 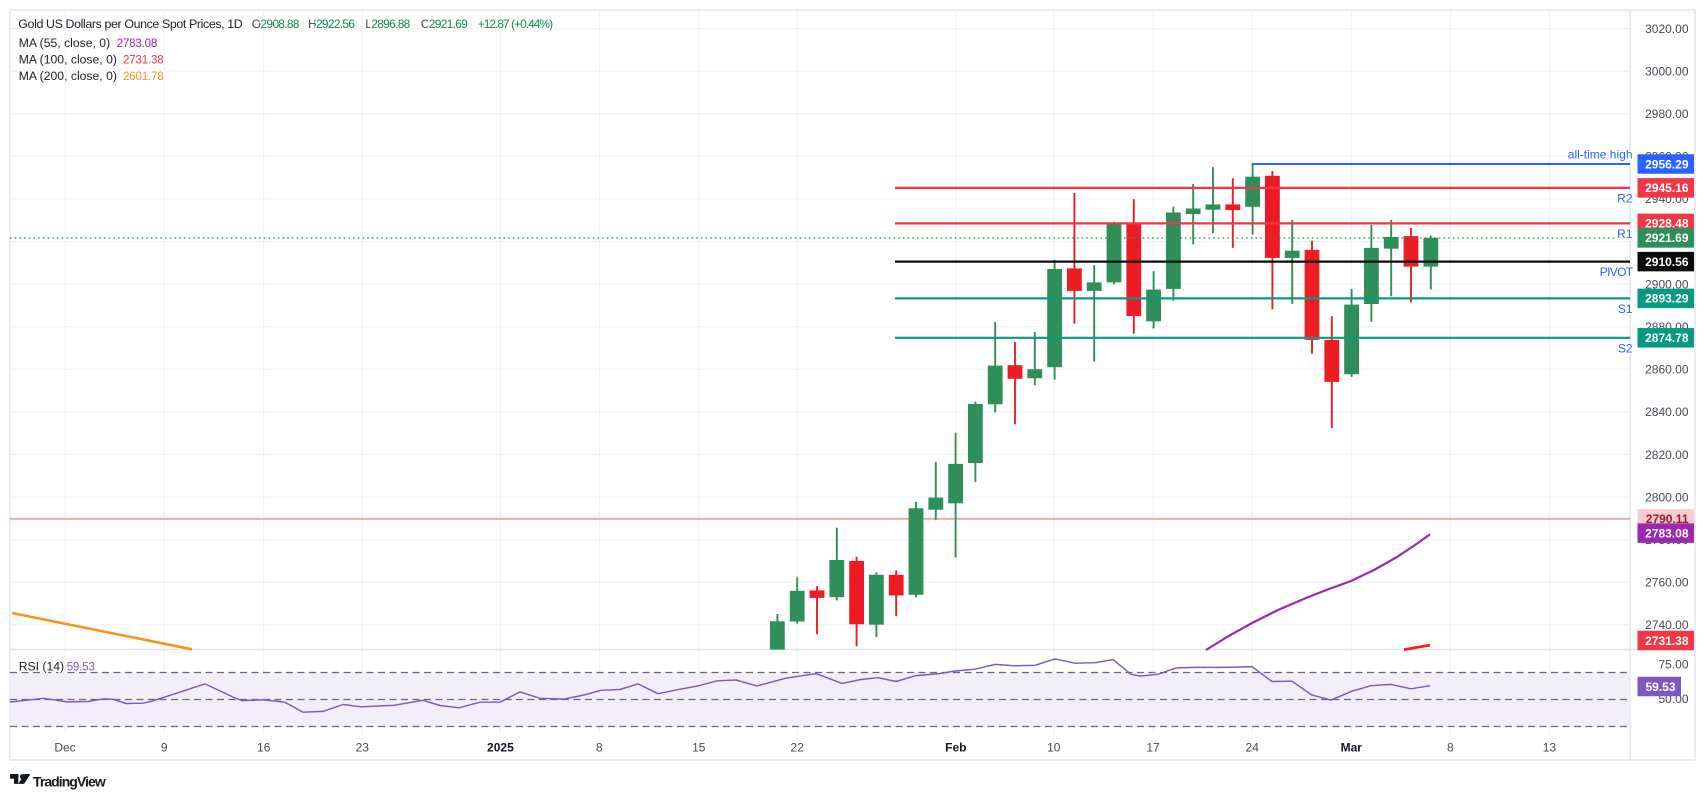 I want to click on svg-text: 17, so click(x=1153, y=748).